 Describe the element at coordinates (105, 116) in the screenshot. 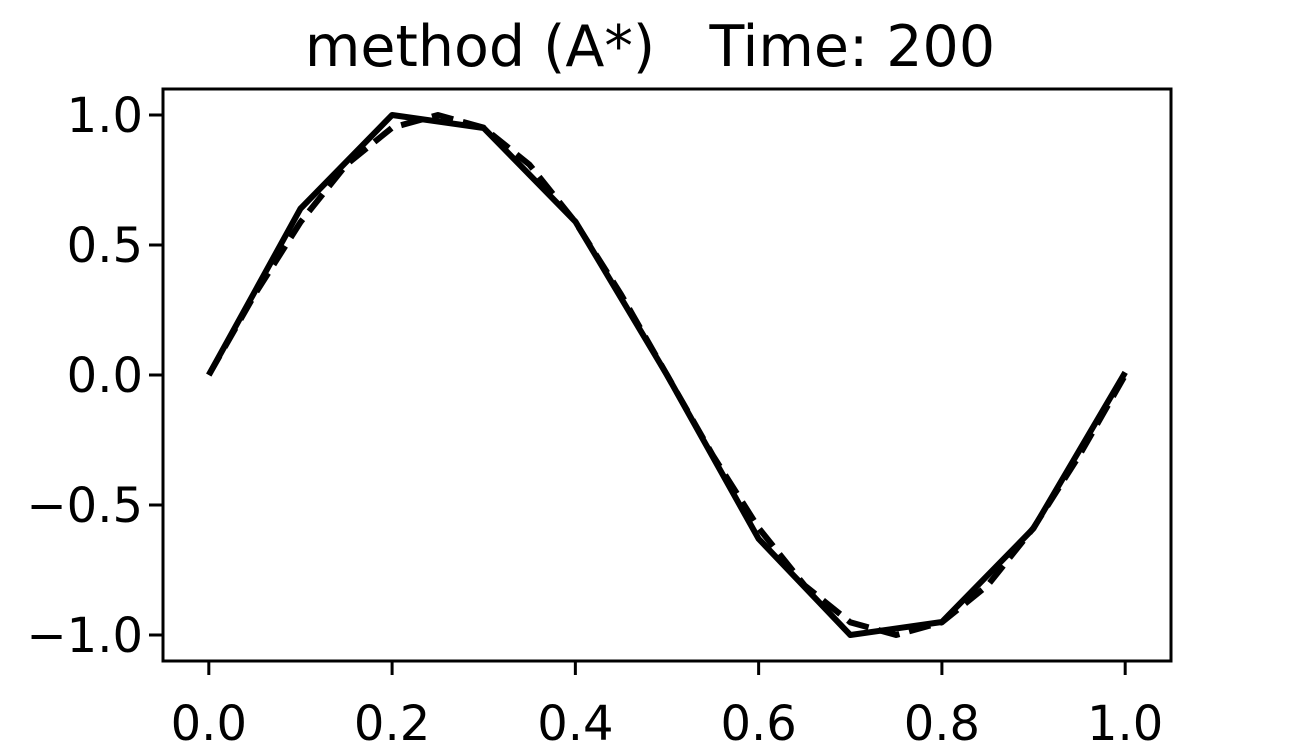

I see `y-tick-label: 1.0` at that location.